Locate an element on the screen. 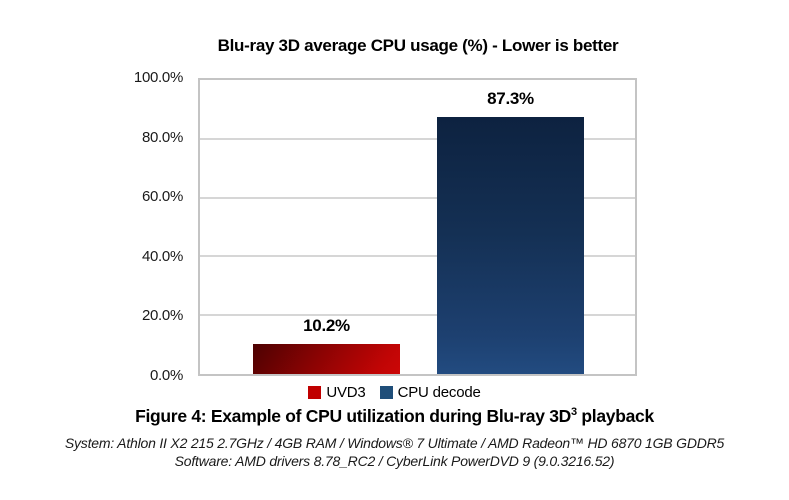 This screenshot has height=500, width=789. cpu-decode-legend-swatch-icon is located at coordinates (386, 392).